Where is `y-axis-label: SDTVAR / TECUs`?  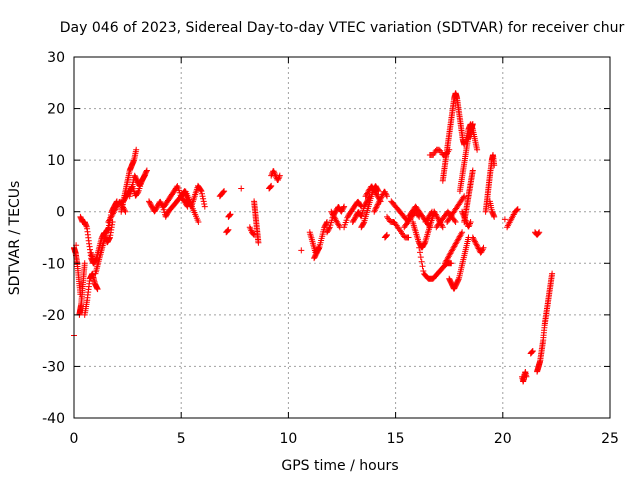 y-axis-label: SDTVAR / TECUs is located at coordinates (15, 238).